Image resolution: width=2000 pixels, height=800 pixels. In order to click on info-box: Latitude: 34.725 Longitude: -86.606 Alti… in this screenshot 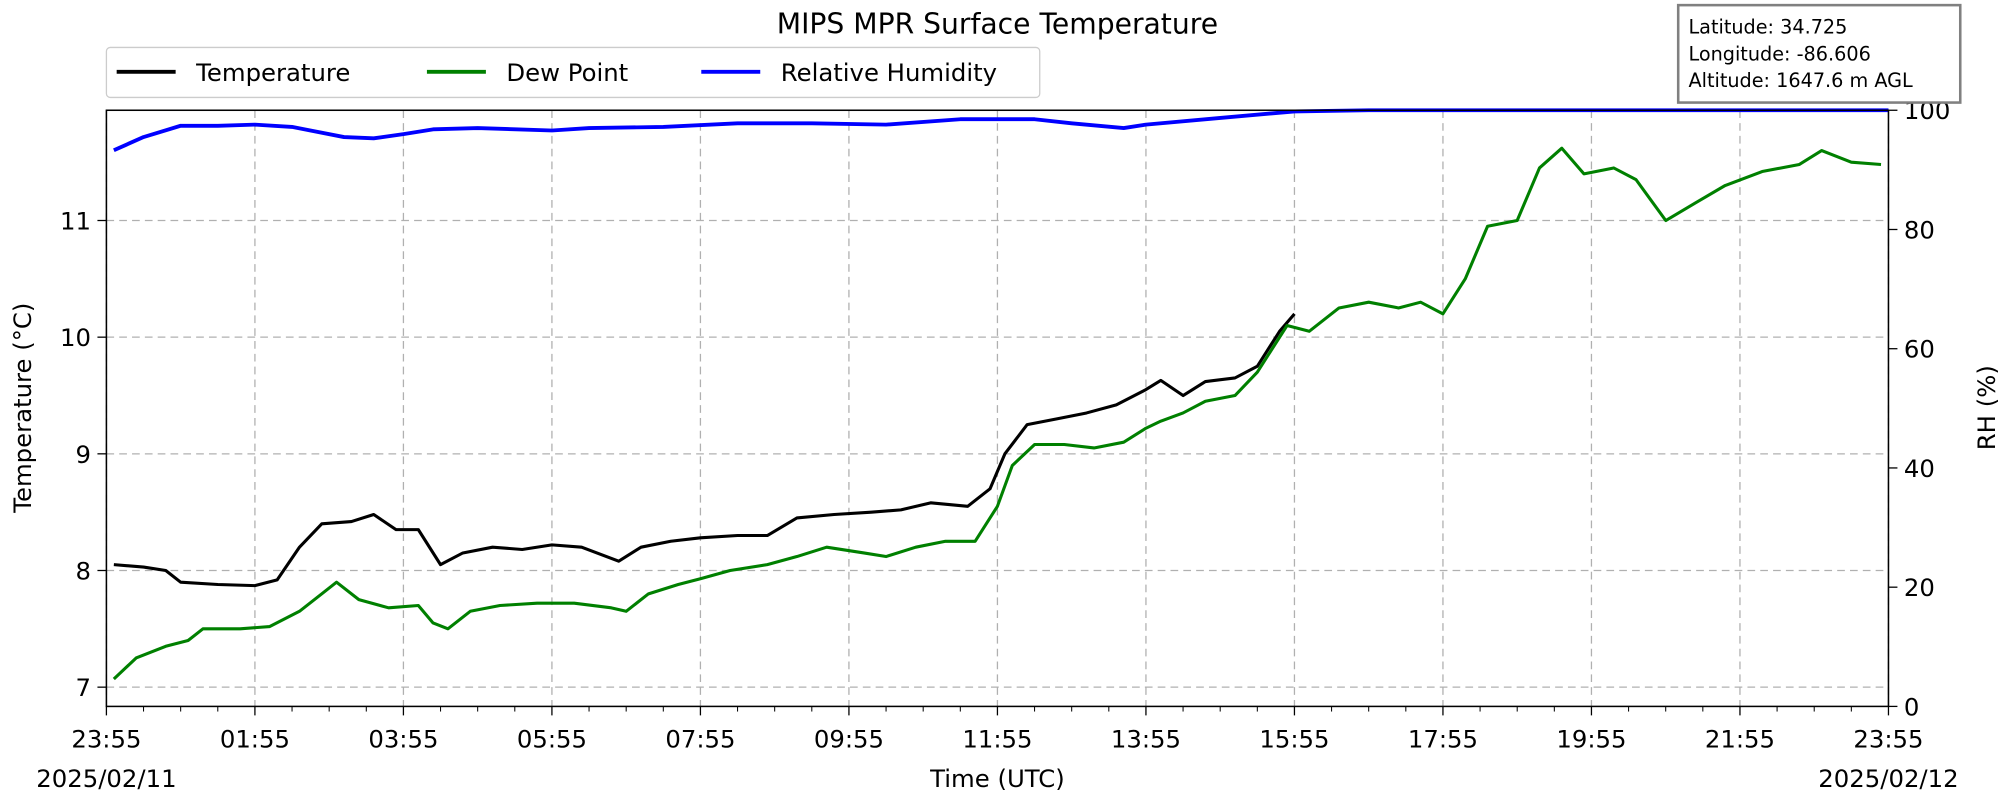, I will do `click(1819, 53)`.